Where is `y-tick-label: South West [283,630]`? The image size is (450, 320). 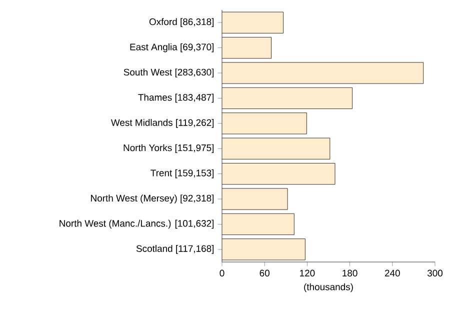
y-tick-label: South West [283,630] is located at coordinates (169, 73).